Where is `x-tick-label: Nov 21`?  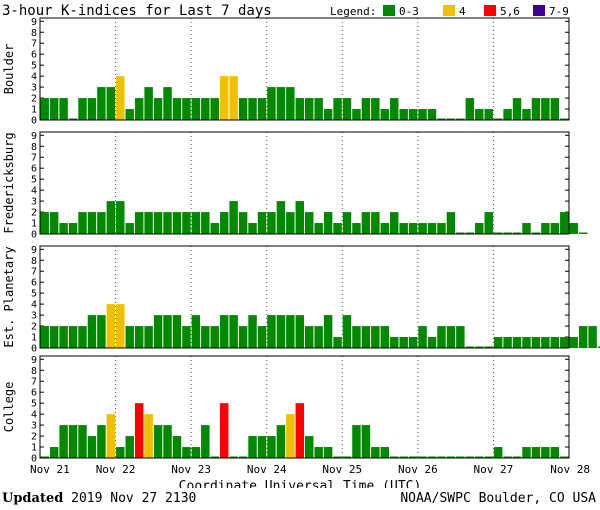
x-tick-label: Nov 21 is located at coordinates (50, 469).